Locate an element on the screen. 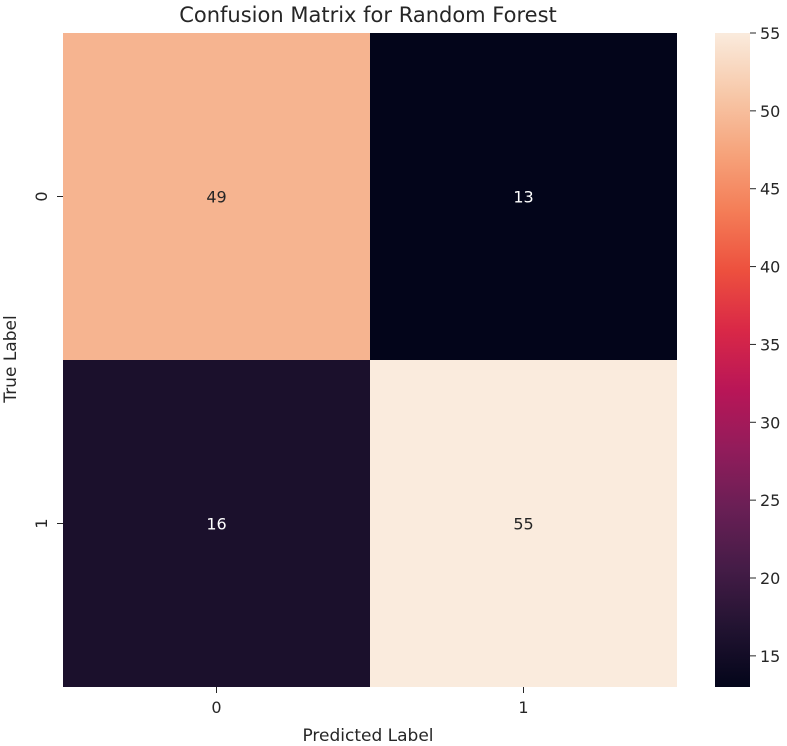 The image size is (787, 746). colorbar-tick-label-30: 30 is located at coordinates (770, 422).